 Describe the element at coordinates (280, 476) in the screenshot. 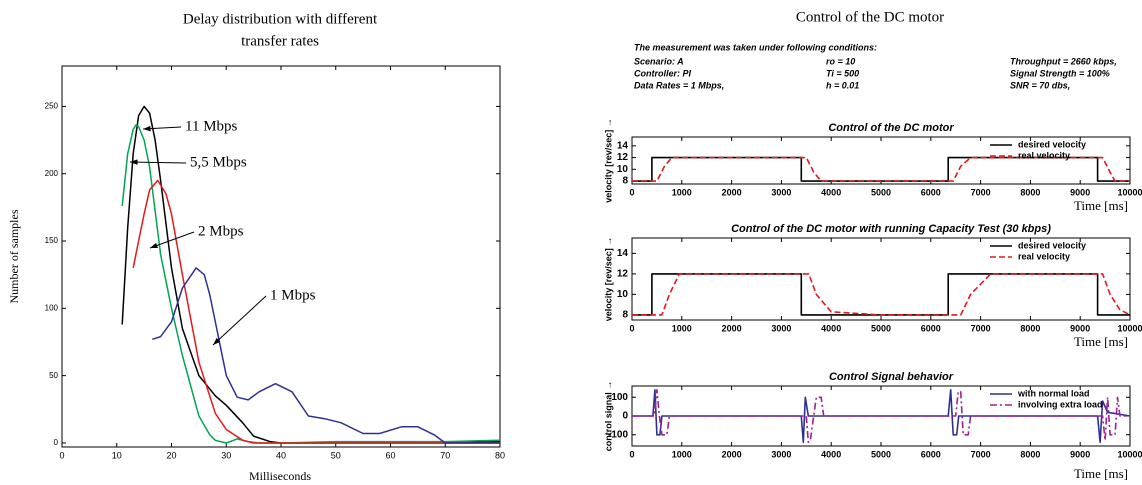

I see `x-axis-label: Milliseconds` at that location.